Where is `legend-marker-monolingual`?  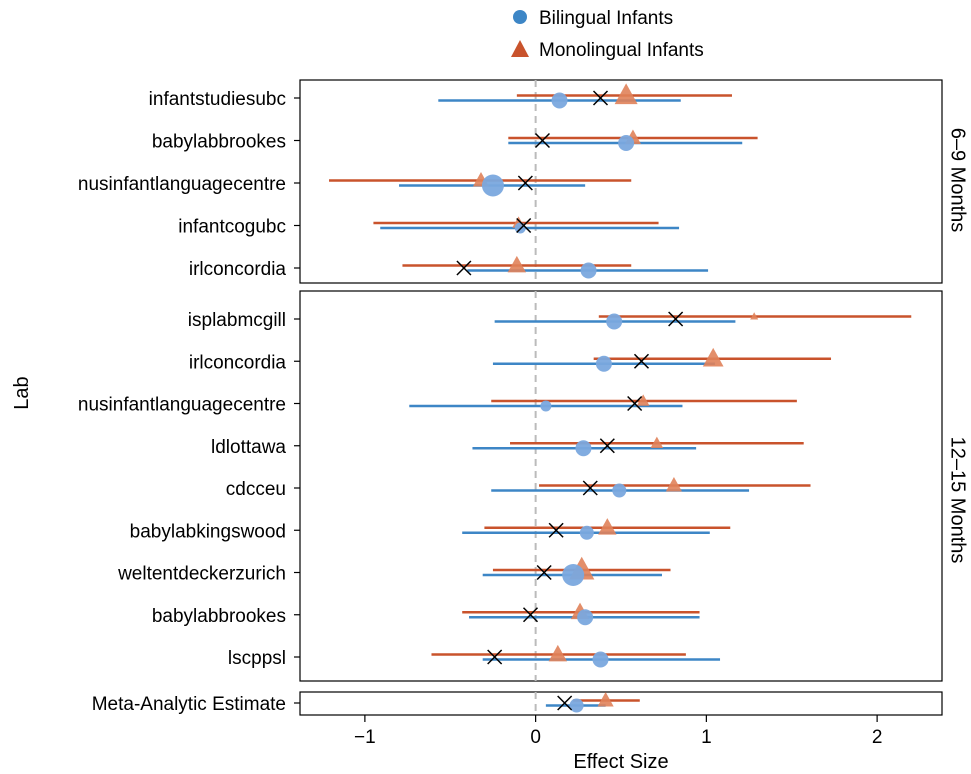
legend-marker-monolingual is located at coordinates (520, 48).